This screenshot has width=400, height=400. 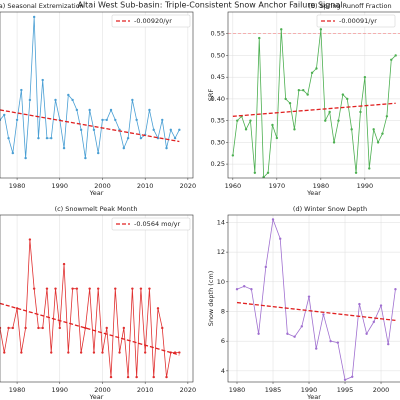 I want to click on y-tick-label: 0.40, so click(x=218, y=99).